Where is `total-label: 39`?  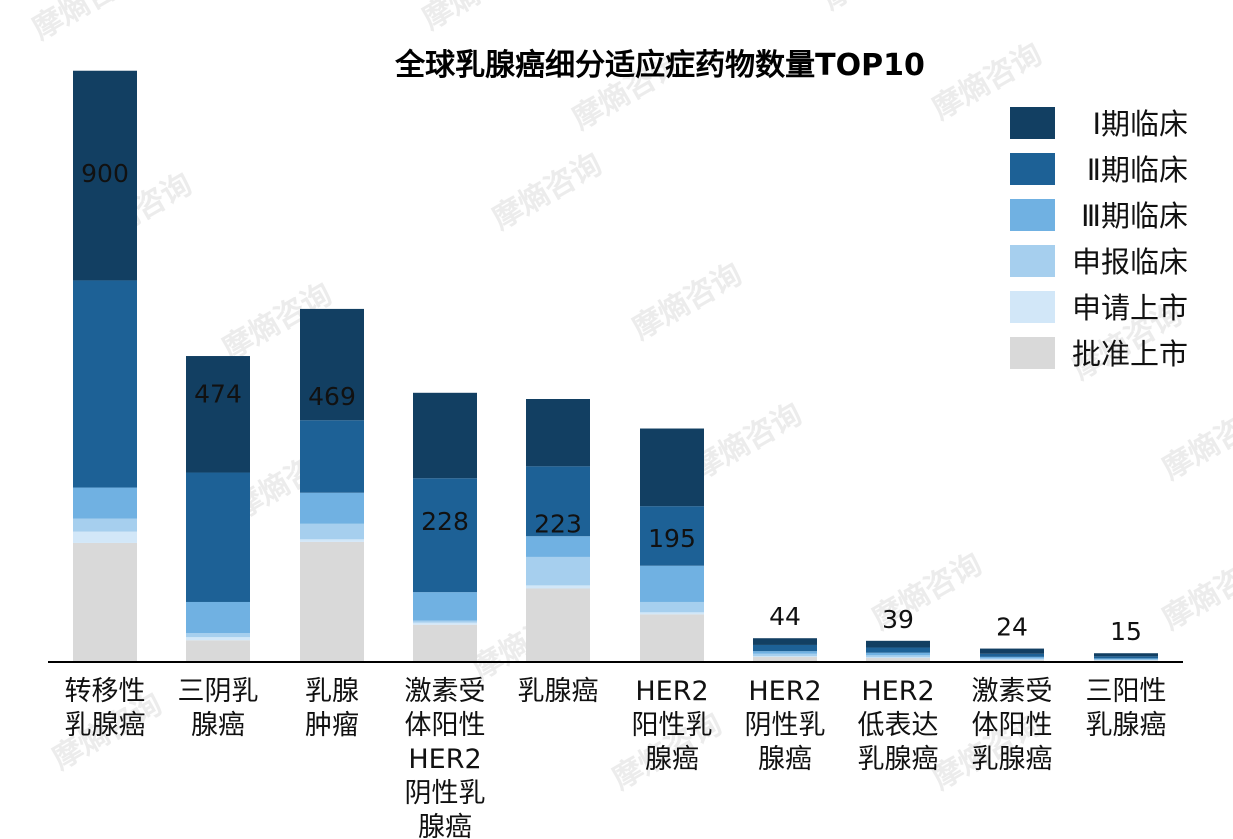 total-label: 39 is located at coordinates (898, 619).